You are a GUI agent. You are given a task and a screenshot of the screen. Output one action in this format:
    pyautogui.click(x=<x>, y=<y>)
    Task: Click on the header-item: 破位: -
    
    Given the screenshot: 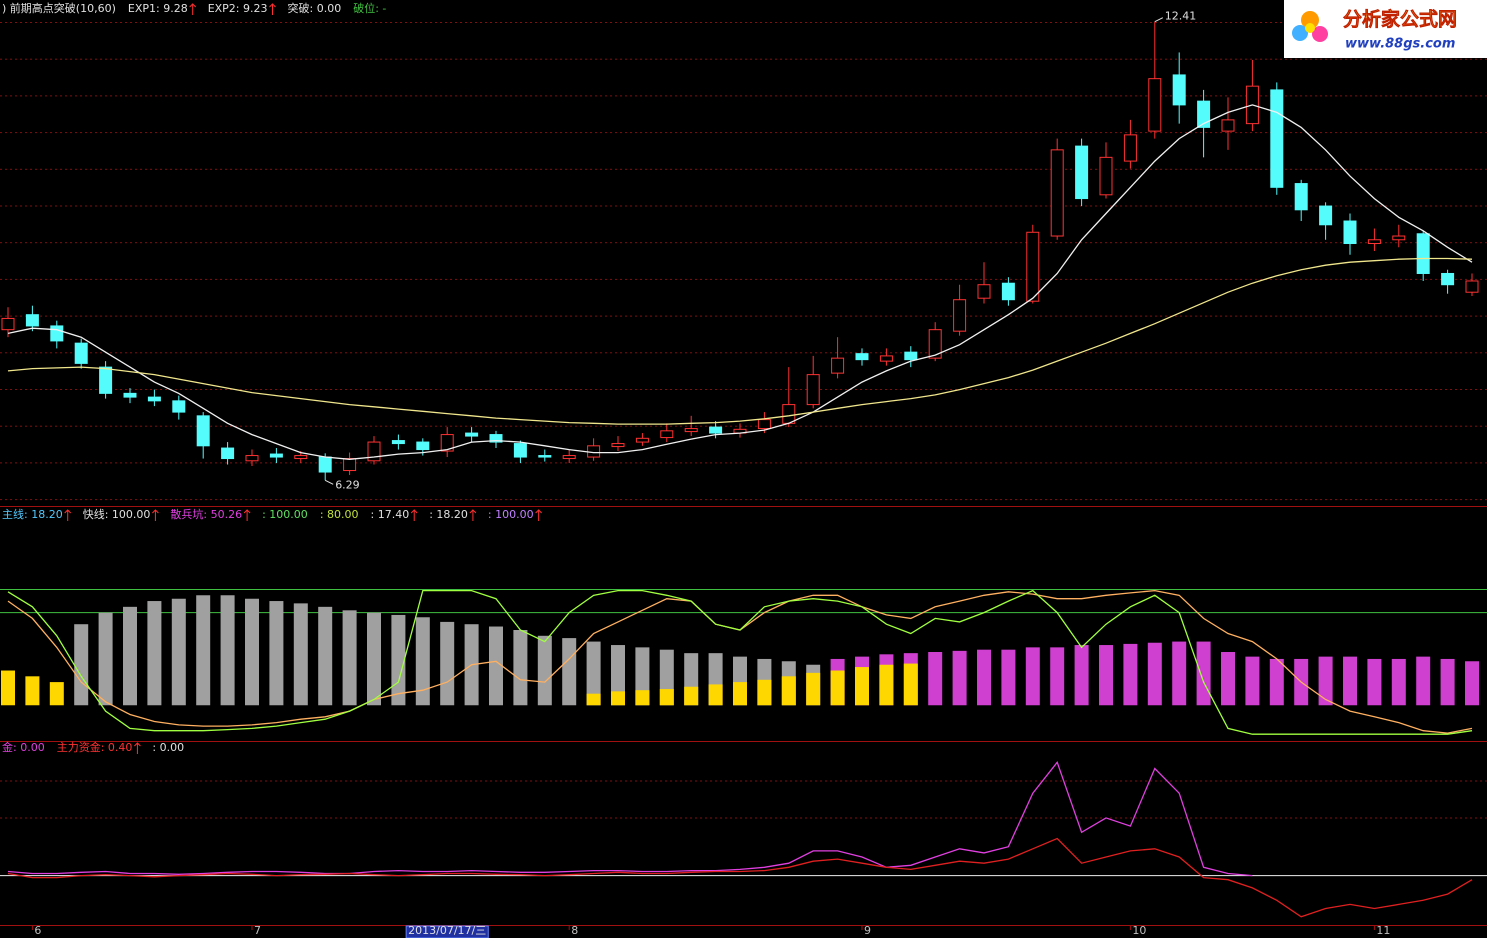 What is the action you would take?
    pyautogui.click(x=369, y=8)
    